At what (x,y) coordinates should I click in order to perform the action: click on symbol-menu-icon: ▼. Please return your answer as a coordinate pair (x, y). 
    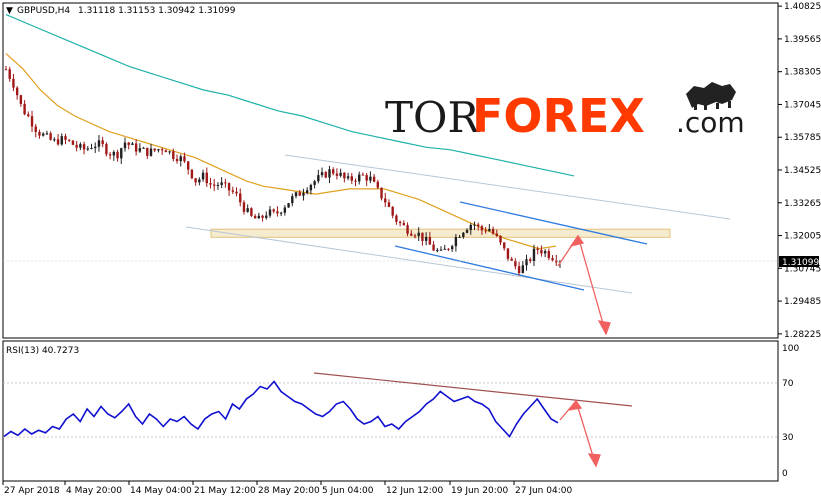
    Looking at the image, I should click on (9, 11).